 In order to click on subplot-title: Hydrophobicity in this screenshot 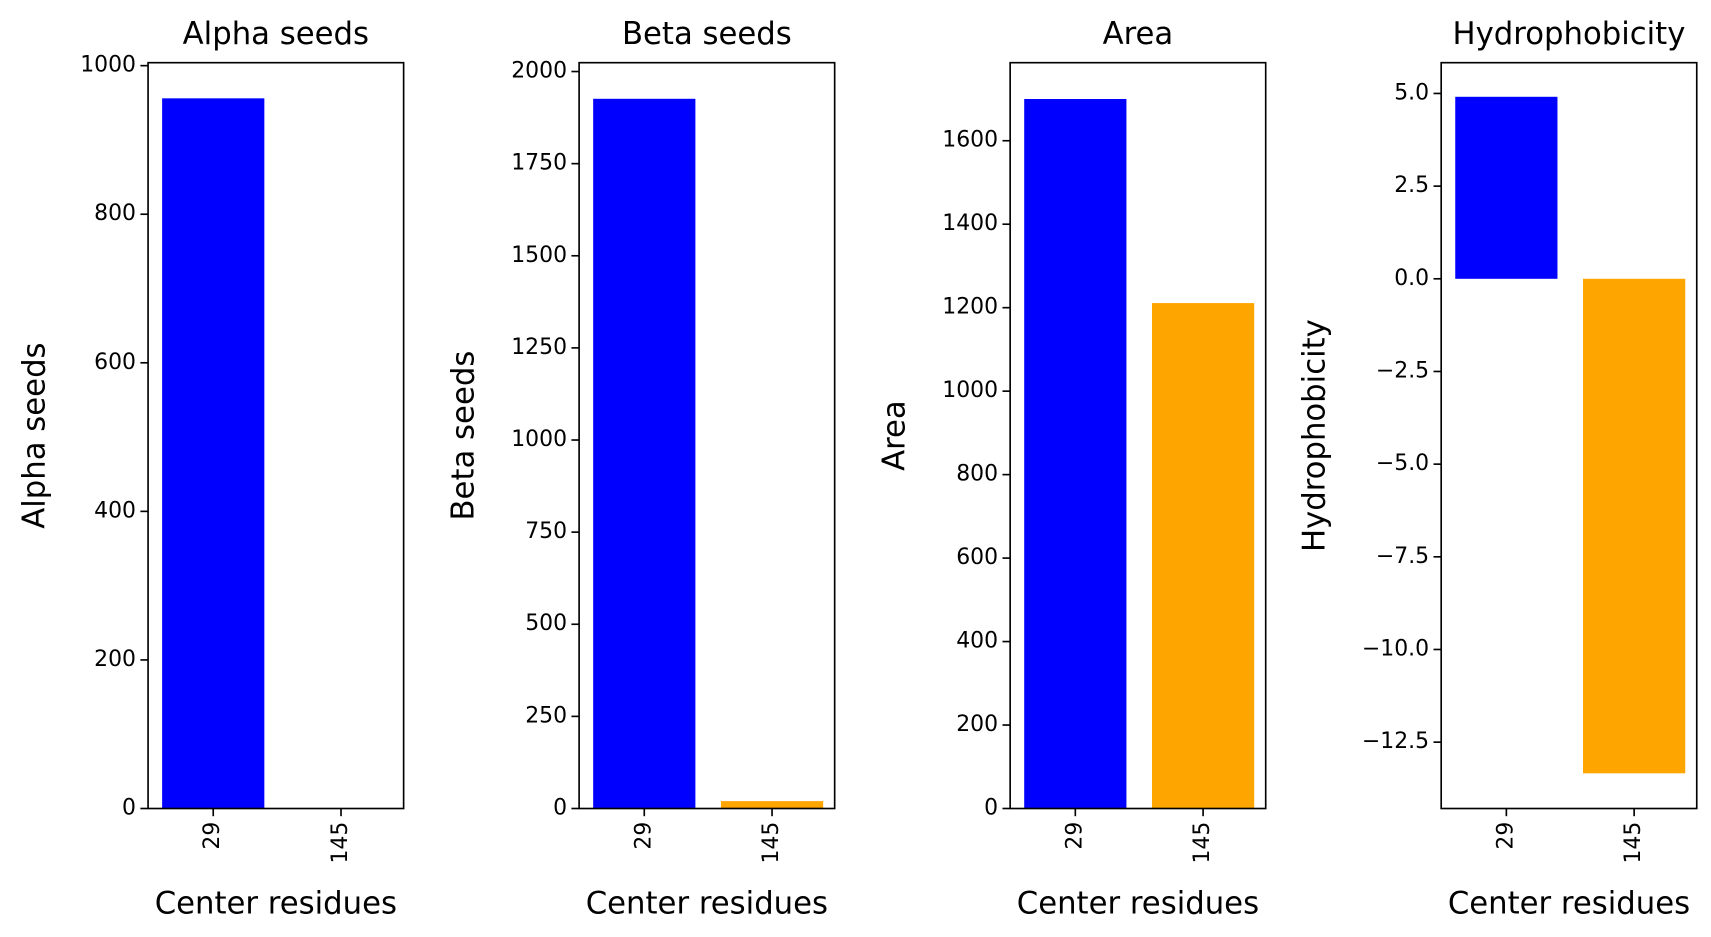, I will do `click(1569, 34)`.